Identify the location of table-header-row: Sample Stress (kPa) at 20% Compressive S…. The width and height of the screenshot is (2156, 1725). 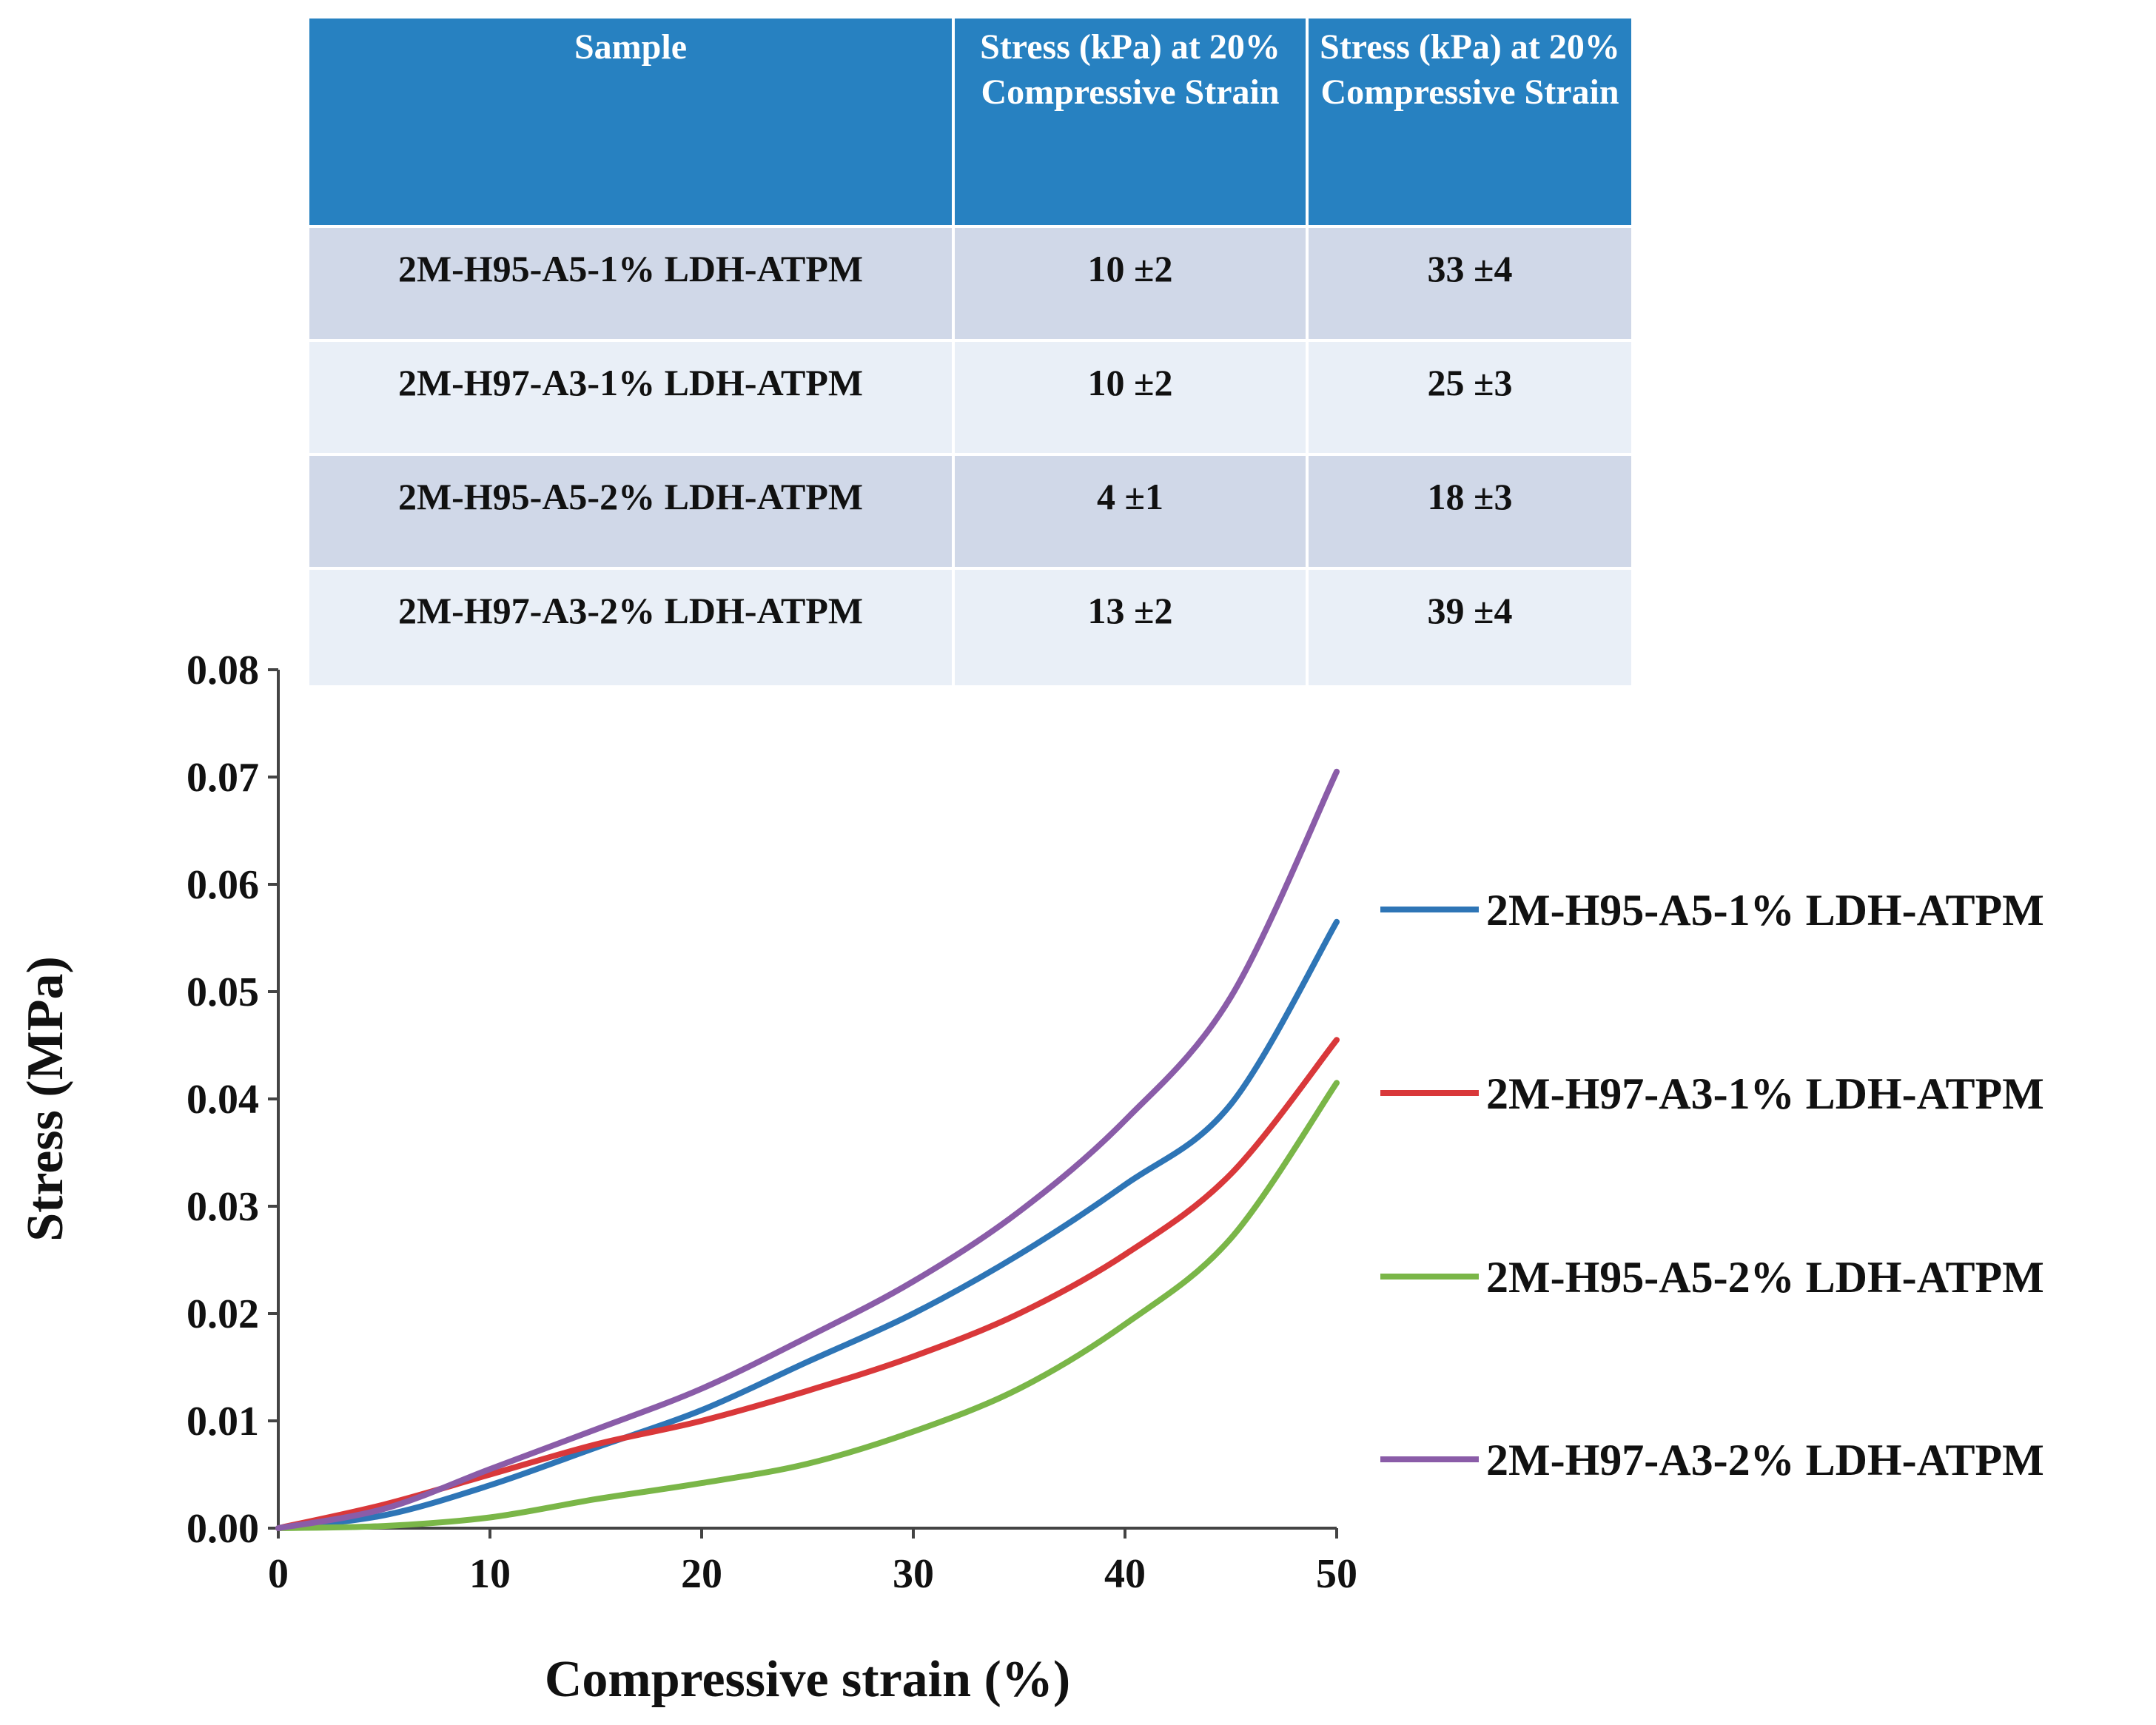
(970, 122).